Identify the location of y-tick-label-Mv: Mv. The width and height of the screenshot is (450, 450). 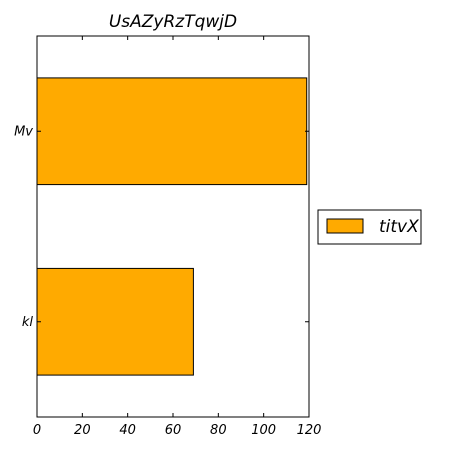
(23, 131).